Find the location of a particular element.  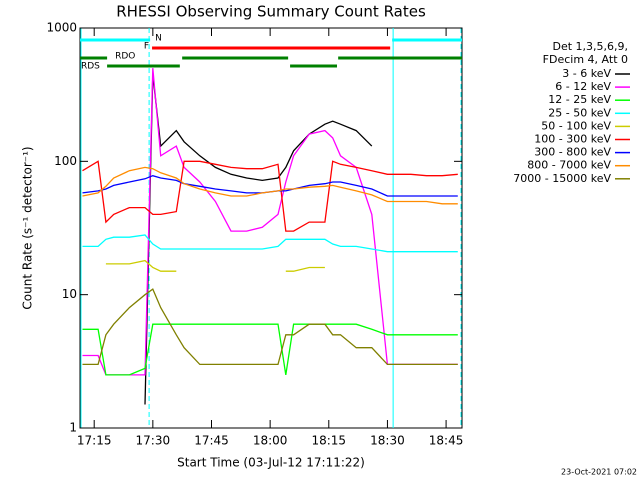

x-axis-label: Start Time (03-Jul-12 17:11:22) is located at coordinates (271, 463).